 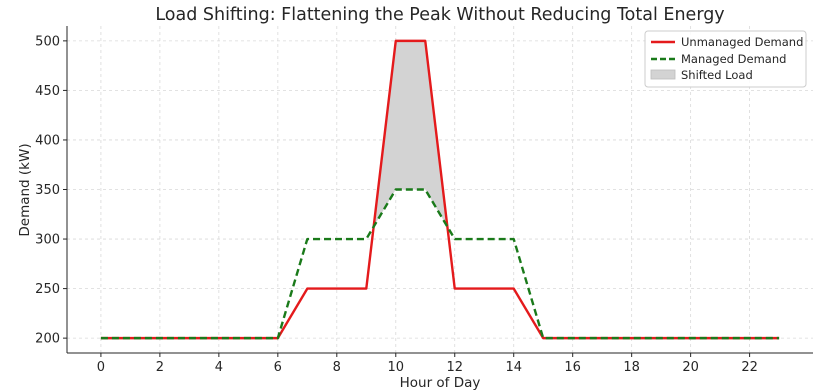 I want to click on y-tick-label: 350, so click(x=47, y=190).